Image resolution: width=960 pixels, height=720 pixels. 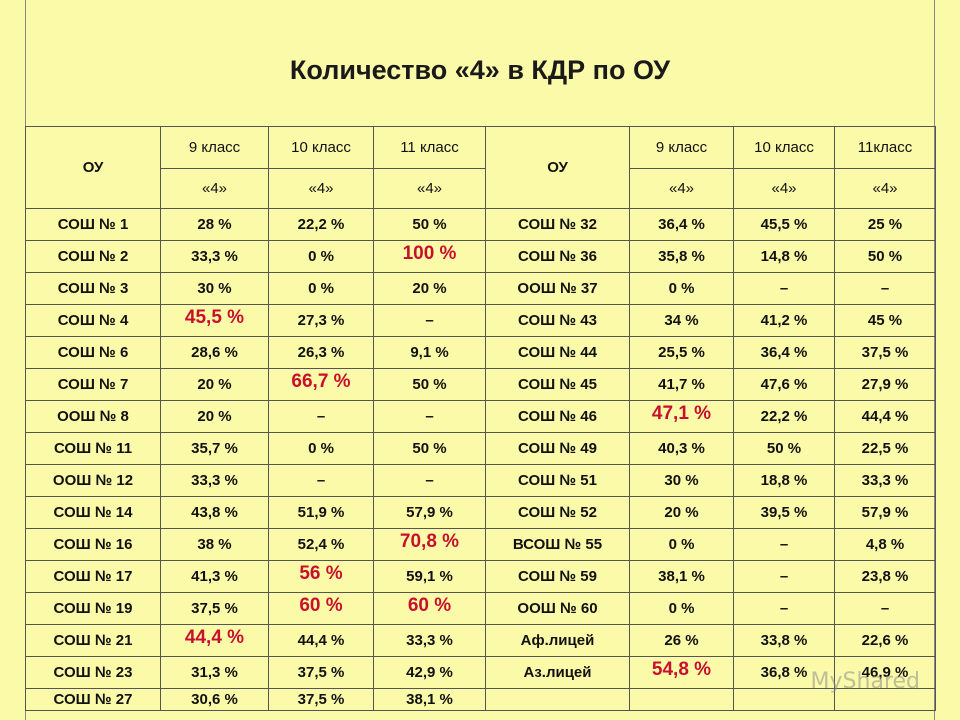 I want to click on grade-header: 9 класс, so click(x=681, y=147).